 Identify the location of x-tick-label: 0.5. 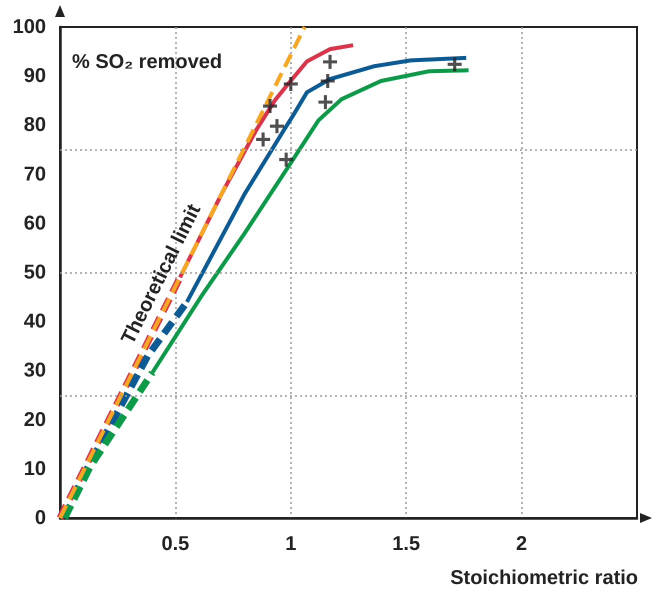
(175, 544).